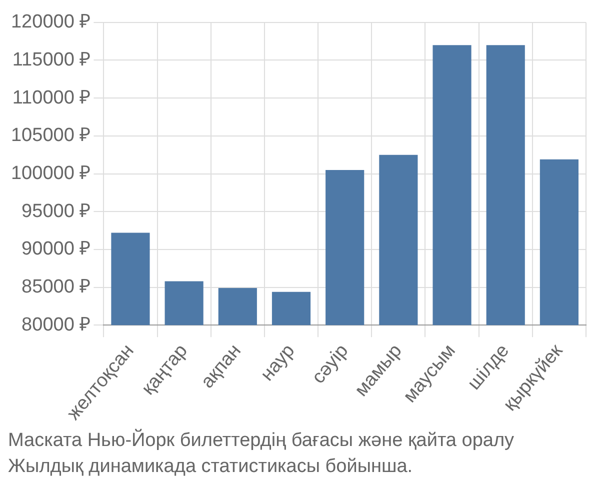 The image size is (600, 500). What do you see at coordinates (51, 97) in the screenshot?
I see `y-tick-label: 110000 ₽` at bounding box center [51, 97].